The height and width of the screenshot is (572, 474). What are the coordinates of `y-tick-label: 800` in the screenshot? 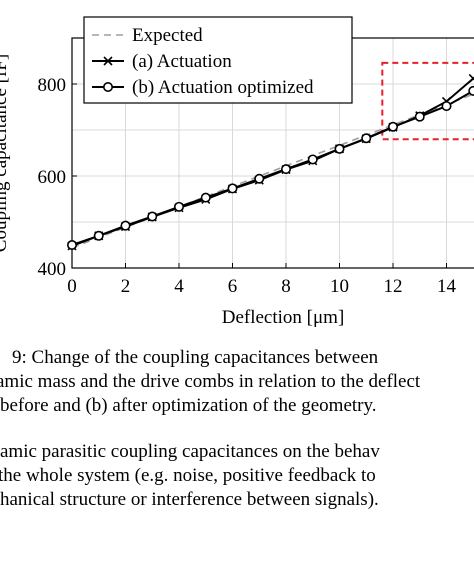 It's located at (52, 85).